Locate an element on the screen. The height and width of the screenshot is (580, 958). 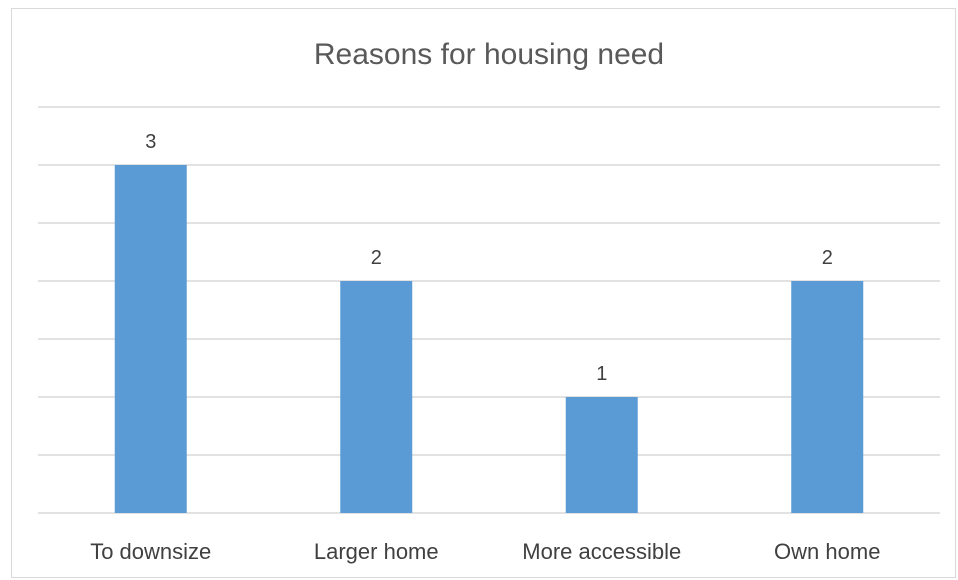
x-tick-label: To downsize is located at coordinates (150, 551).